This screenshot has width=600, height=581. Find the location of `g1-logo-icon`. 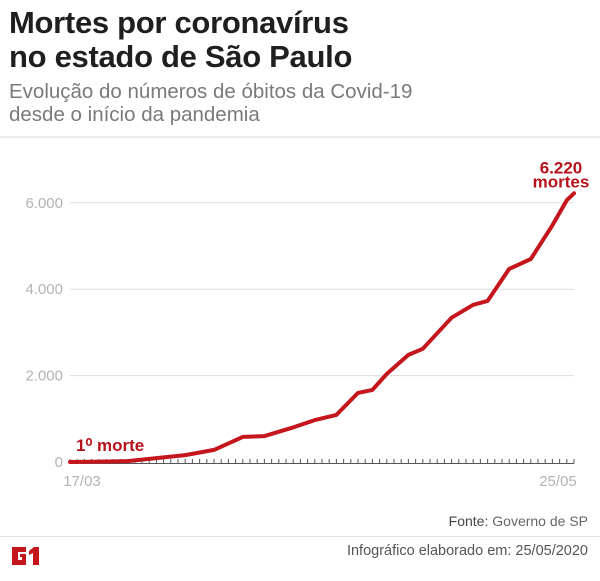

g1-logo-icon is located at coordinates (25, 556).